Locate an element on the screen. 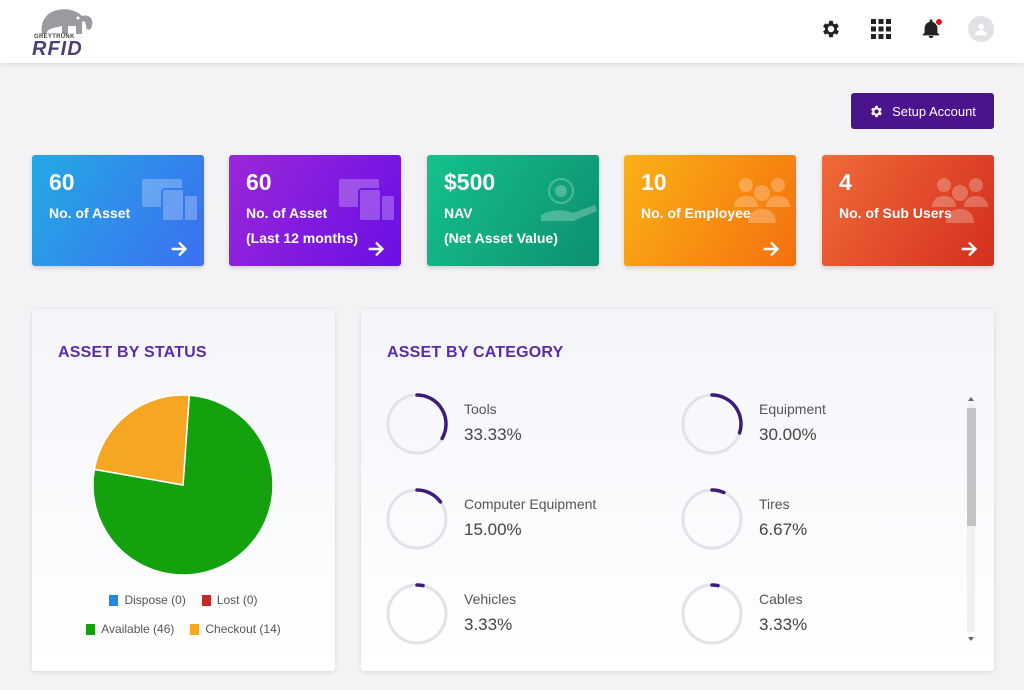 The height and width of the screenshot is (690, 1024). card-employees: 10 No. of Employee is located at coordinates (710, 210).